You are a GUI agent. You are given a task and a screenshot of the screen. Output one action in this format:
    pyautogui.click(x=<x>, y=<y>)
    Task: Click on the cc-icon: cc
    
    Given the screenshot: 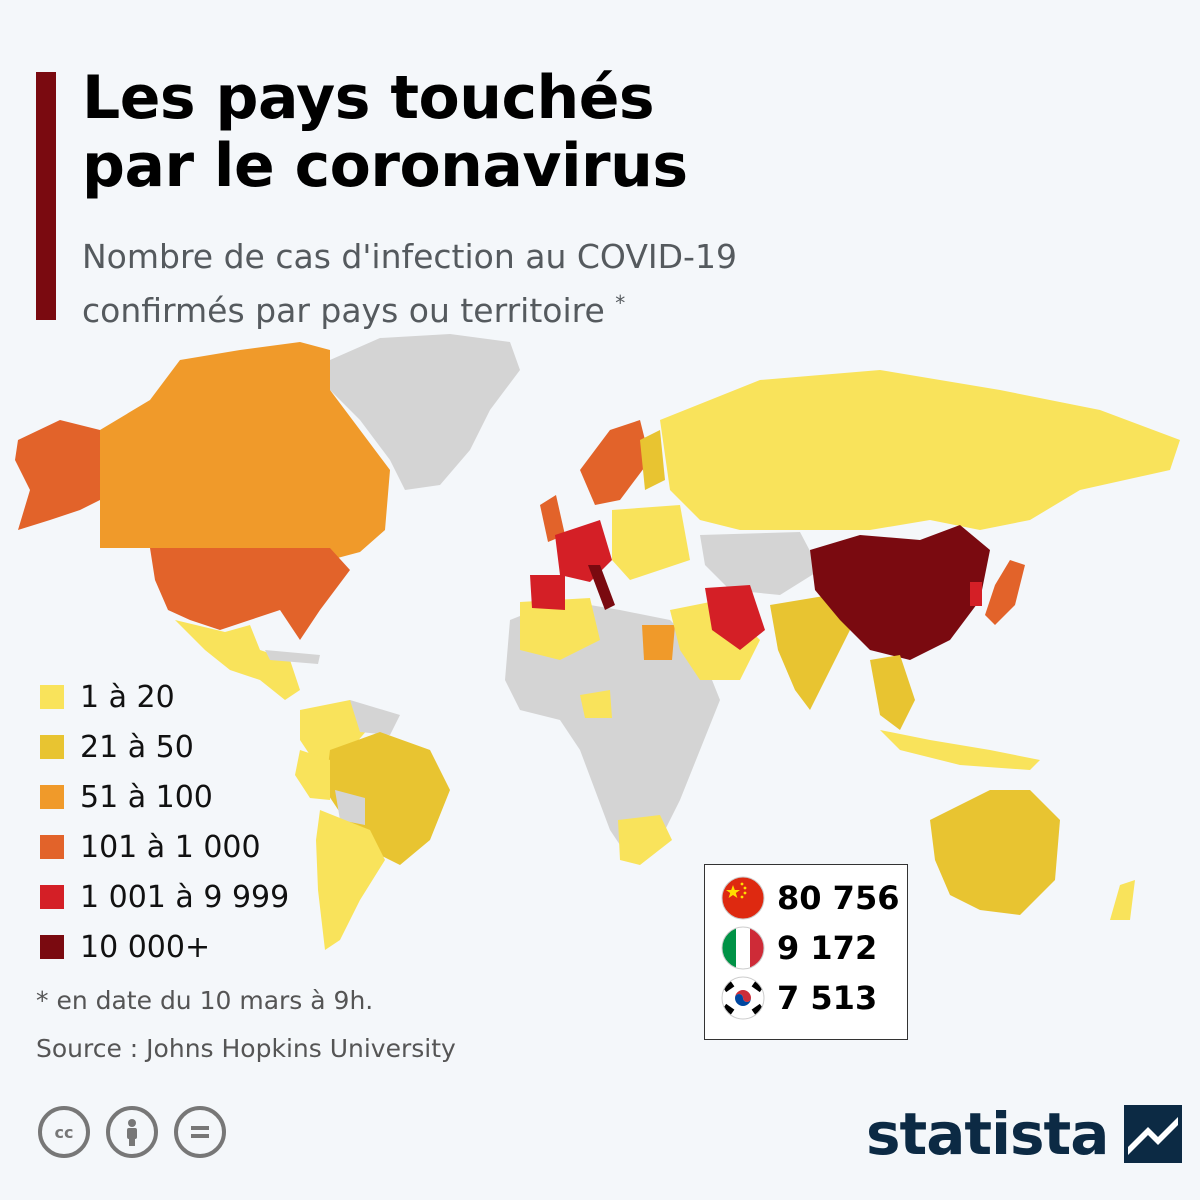 What is the action you would take?
    pyautogui.click(x=64, y=1132)
    